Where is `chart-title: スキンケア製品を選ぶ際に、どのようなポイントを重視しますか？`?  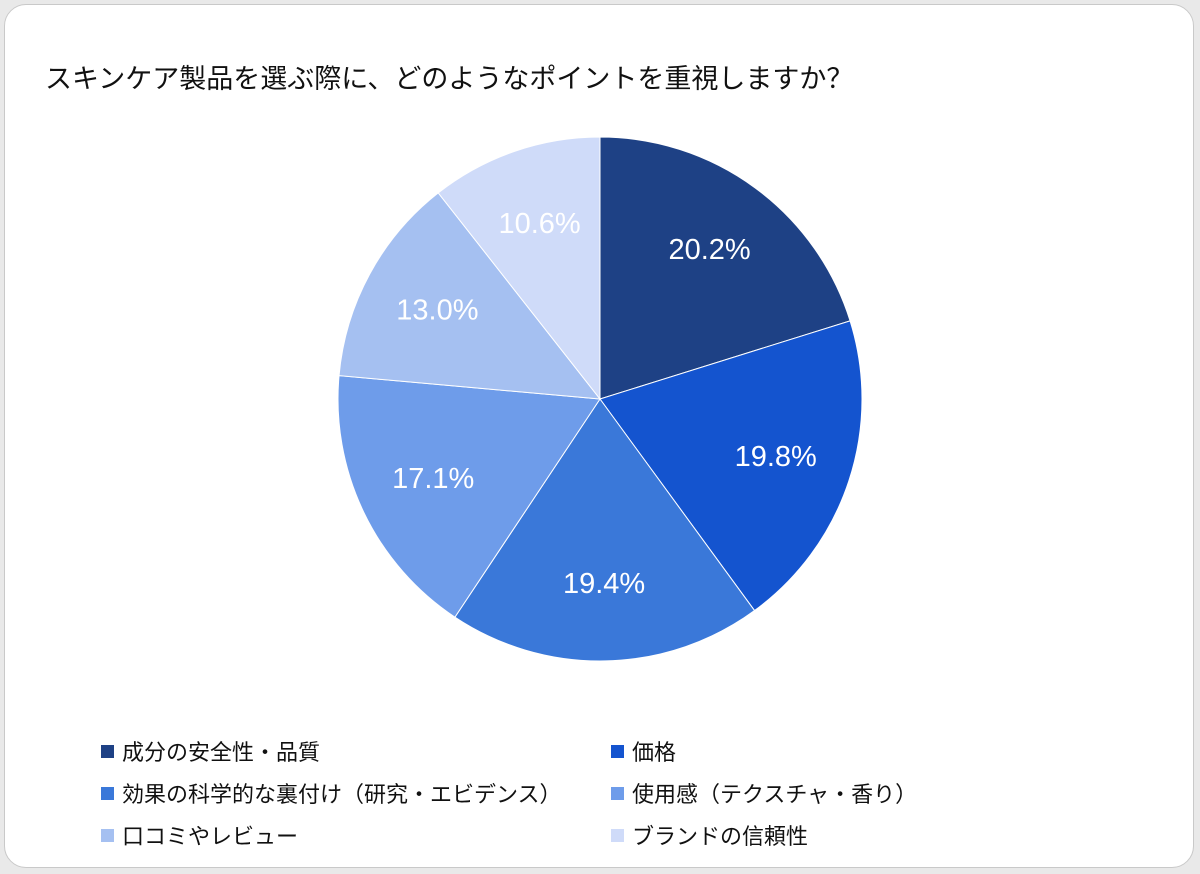 chart-title: スキンケア製品を選ぶ際に、どのようなポイントを重視しますか？ is located at coordinates (449, 79).